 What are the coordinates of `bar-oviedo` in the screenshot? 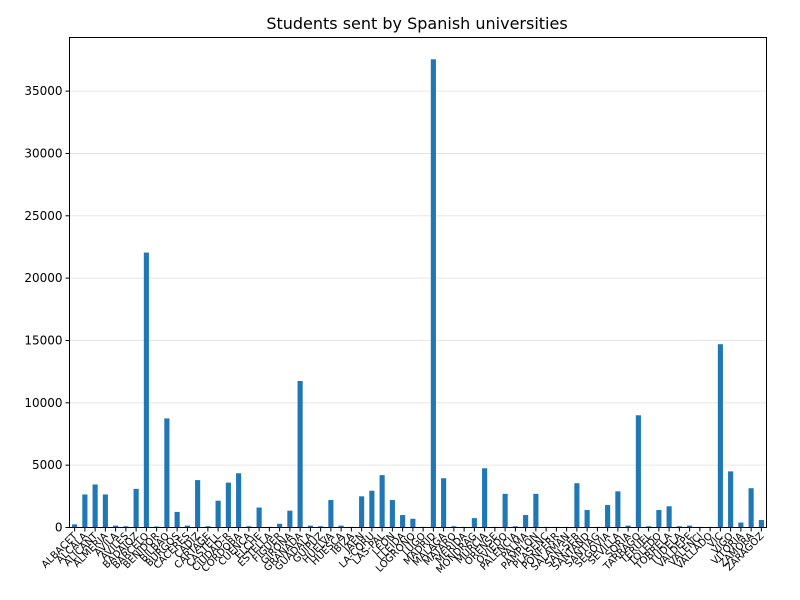 It's located at (505, 510).